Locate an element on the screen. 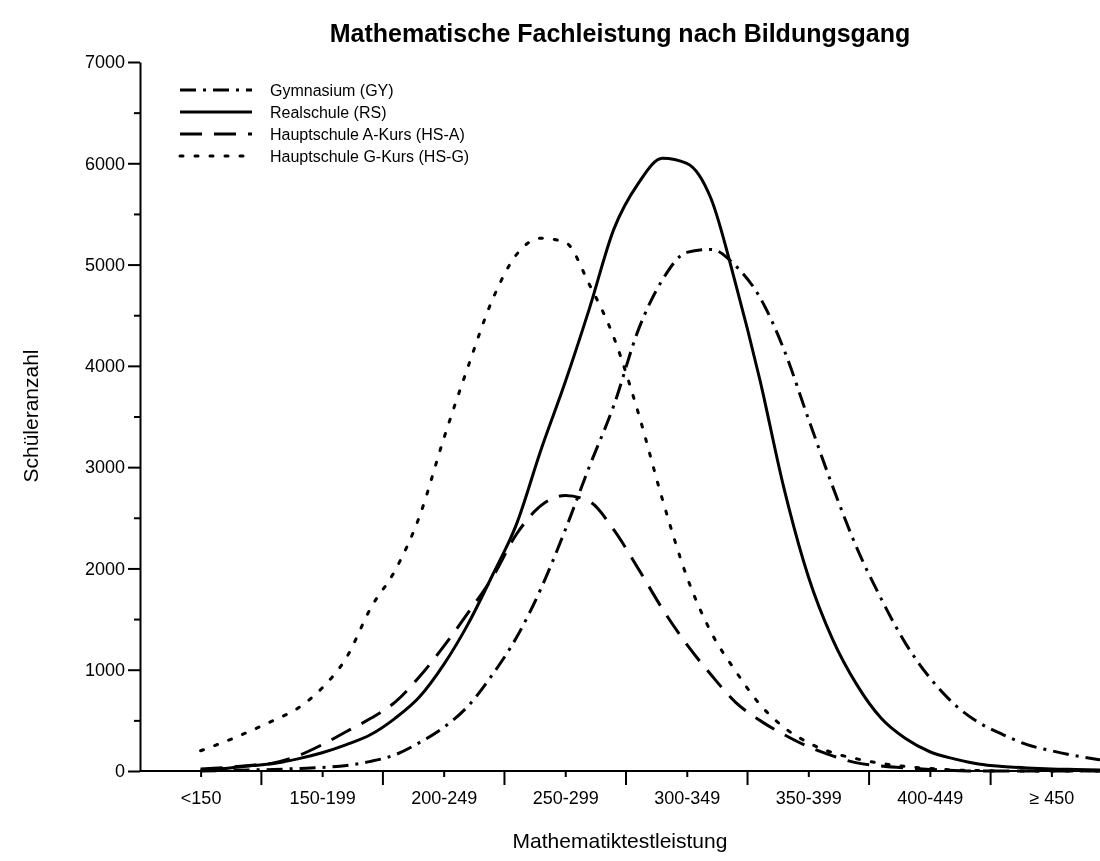 This screenshot has height=861, width=1100. legend-label: Hauptschule G-Kurs (HS-G) is located at coordinates (370, 156).